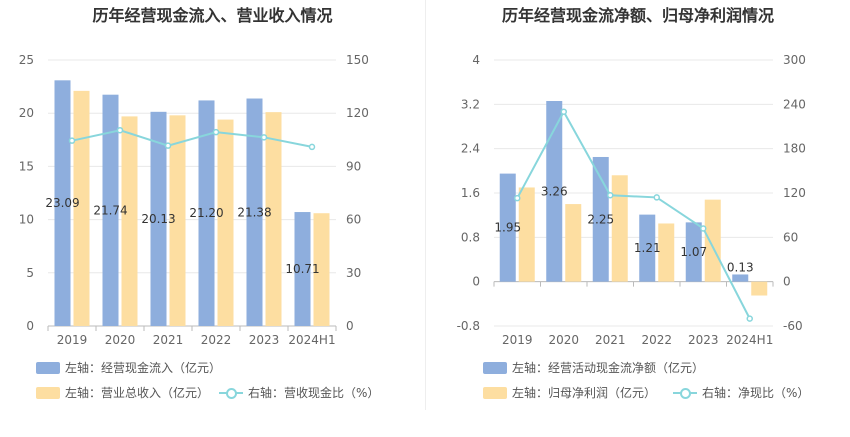 Image resolution: width=850 pixels, height=437 pixels. I want to click on legend-label: 左轴：经营活动现金流净额（亿元）, so click(608, 368).